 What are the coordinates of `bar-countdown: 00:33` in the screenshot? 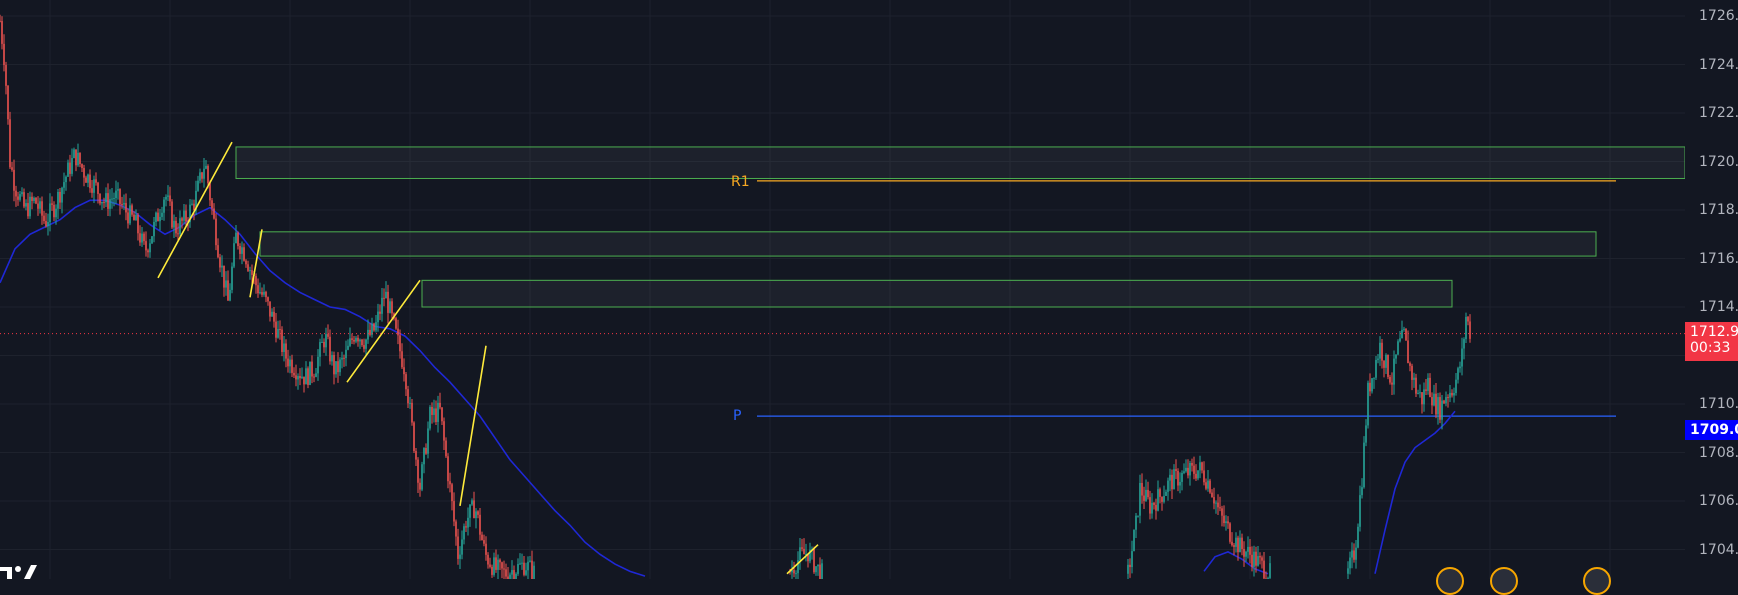 It's located at (1710, 348).